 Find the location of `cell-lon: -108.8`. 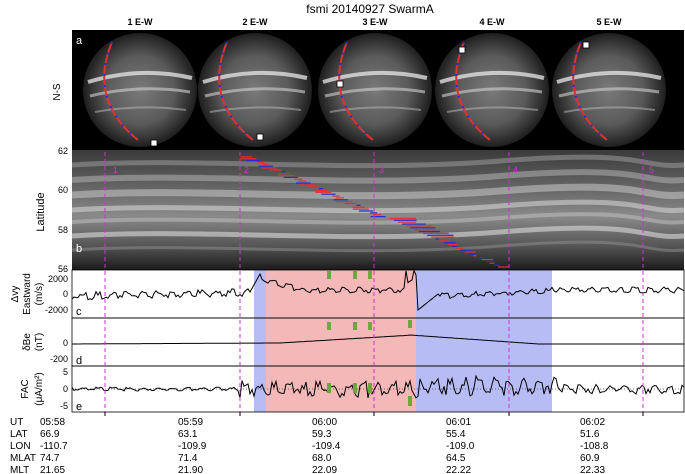

cell-lon: -108.8 is located at coordinates (594, 446).